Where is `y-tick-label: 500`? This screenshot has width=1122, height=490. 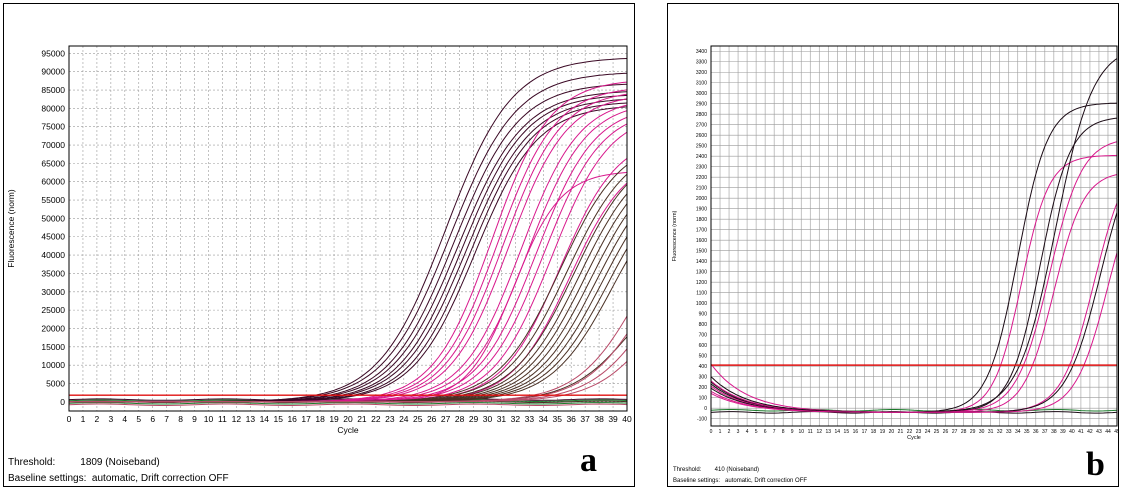 y-tick-label: 500 is located at coordinates (703, 356).